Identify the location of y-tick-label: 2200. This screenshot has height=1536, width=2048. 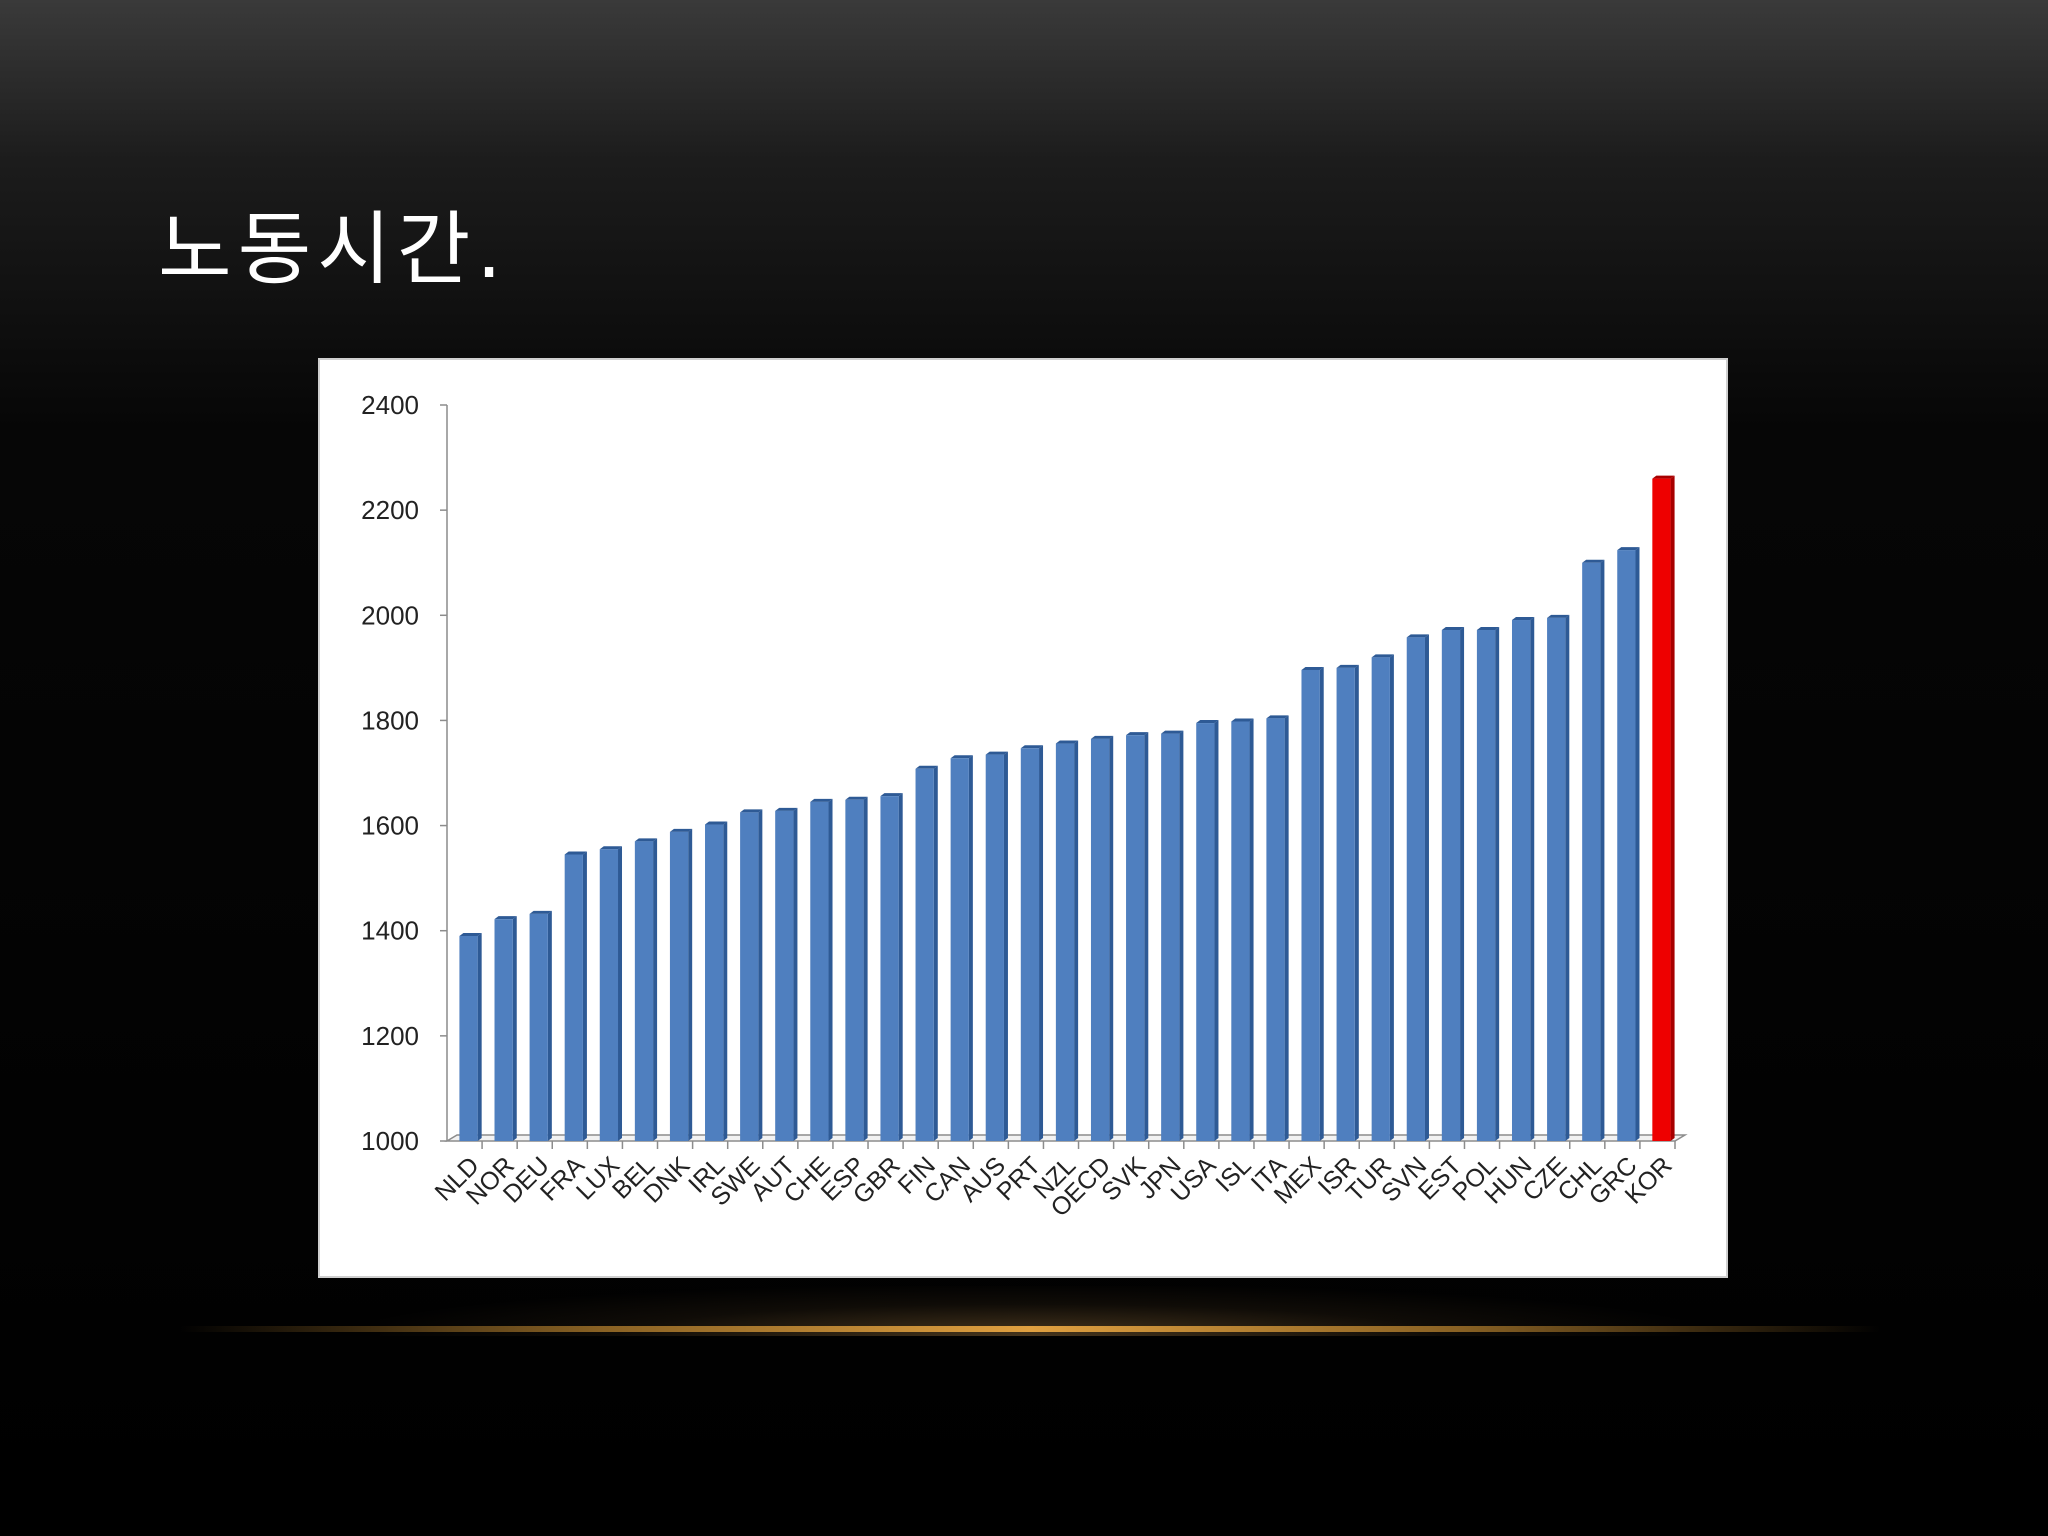
(390, 510).